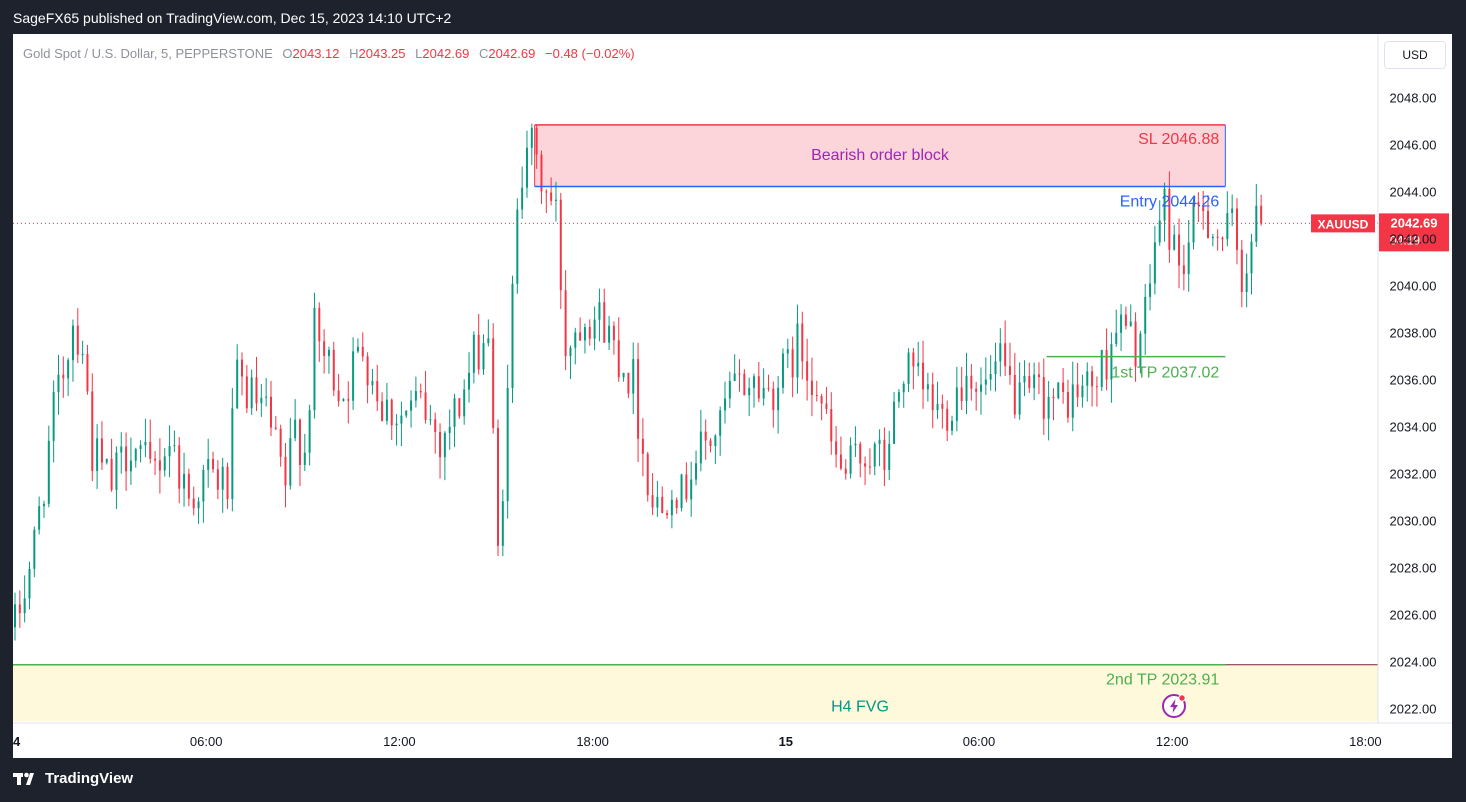 The width and height of the screenshot is (1466, 802). I want to click on y-tick-label: 2034.00, so click(1413, 427).